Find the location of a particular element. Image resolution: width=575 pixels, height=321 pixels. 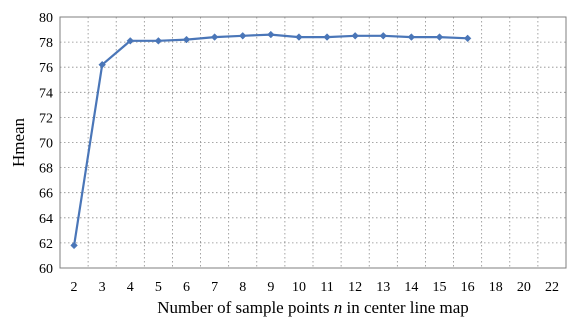

y-tick-label: 70 is located at coordinates (46, 144).